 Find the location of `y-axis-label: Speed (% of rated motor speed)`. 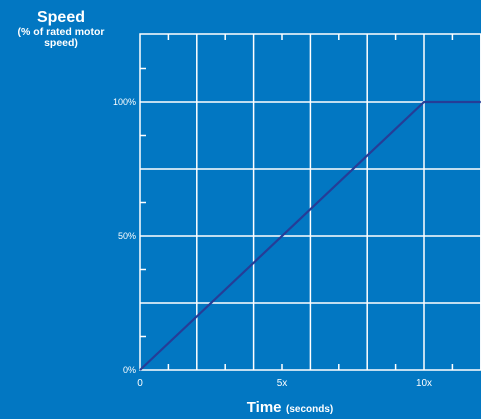

y-axis-label: Speed (% of rated motor speed) is located at coordinates (61, 29).